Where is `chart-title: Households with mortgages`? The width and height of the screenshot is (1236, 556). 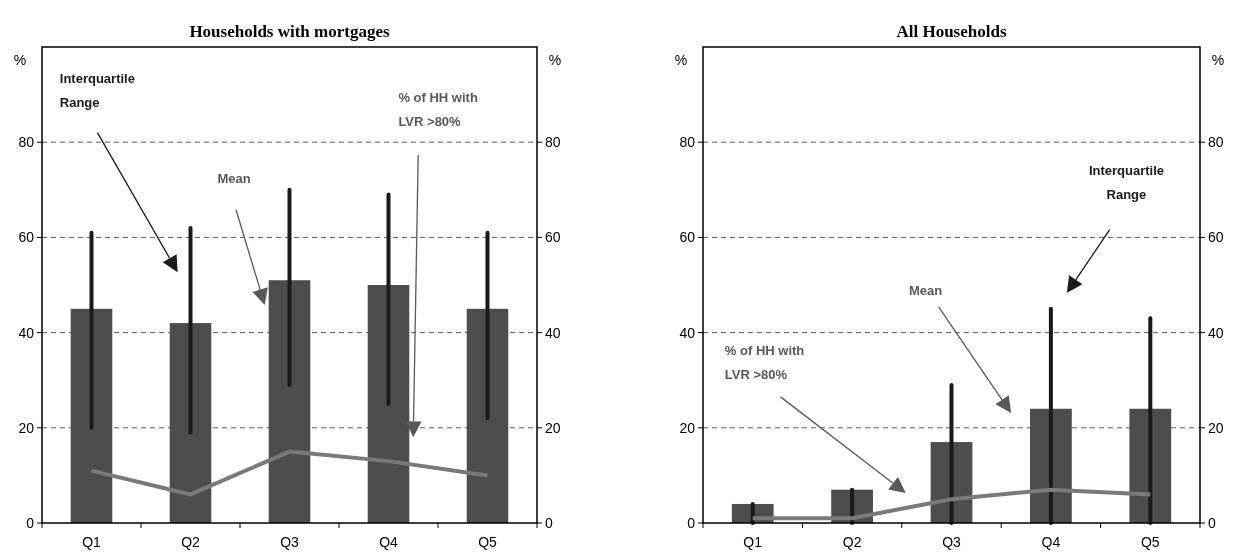
chart-title: Households with mortgages is located at coordinates (289, 31).